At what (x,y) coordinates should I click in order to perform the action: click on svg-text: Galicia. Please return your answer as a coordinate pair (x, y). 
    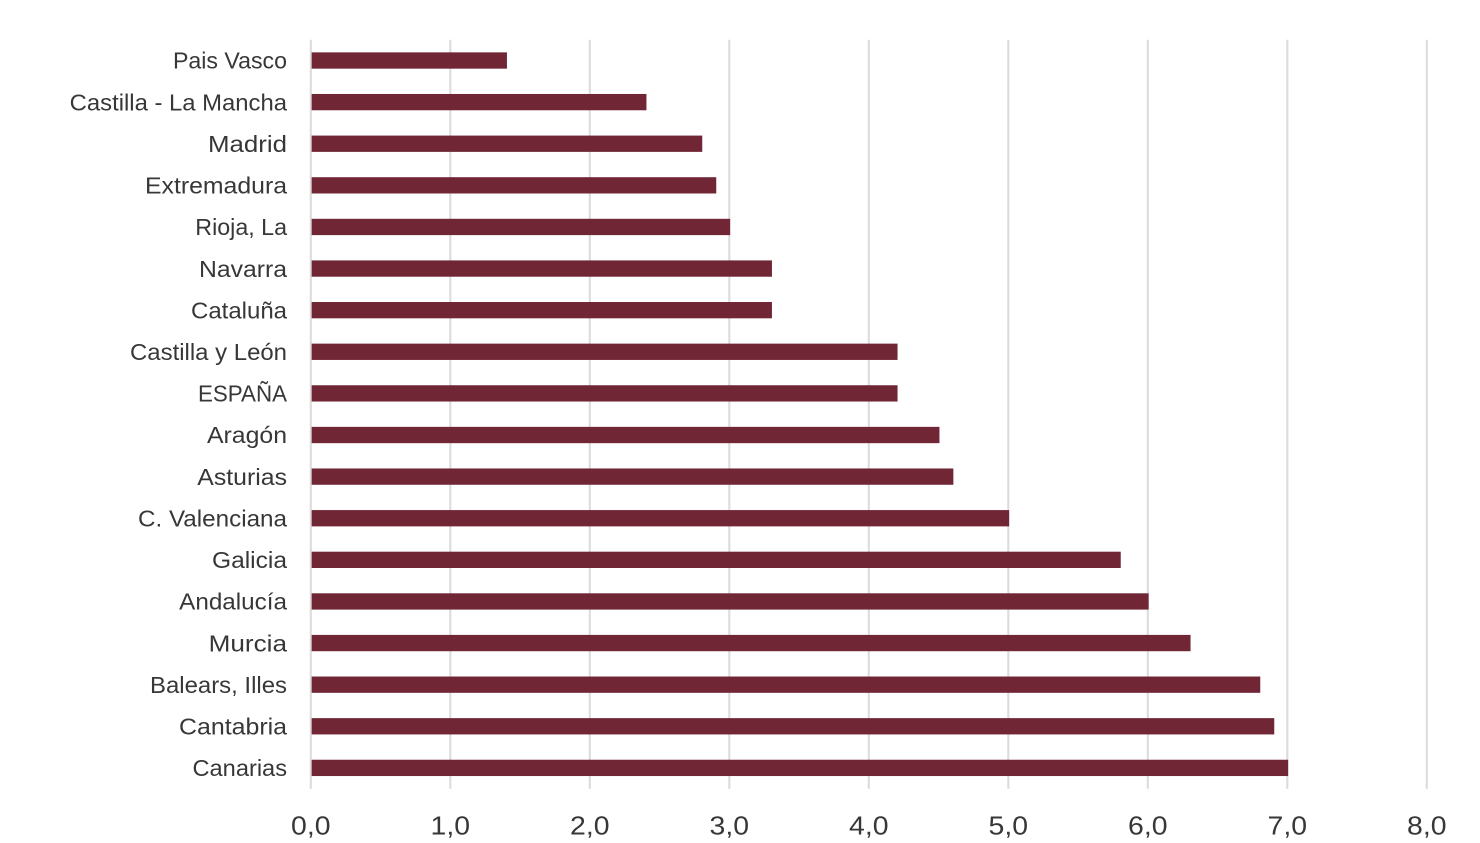
    Looking at the image, I should click on (249, 560).